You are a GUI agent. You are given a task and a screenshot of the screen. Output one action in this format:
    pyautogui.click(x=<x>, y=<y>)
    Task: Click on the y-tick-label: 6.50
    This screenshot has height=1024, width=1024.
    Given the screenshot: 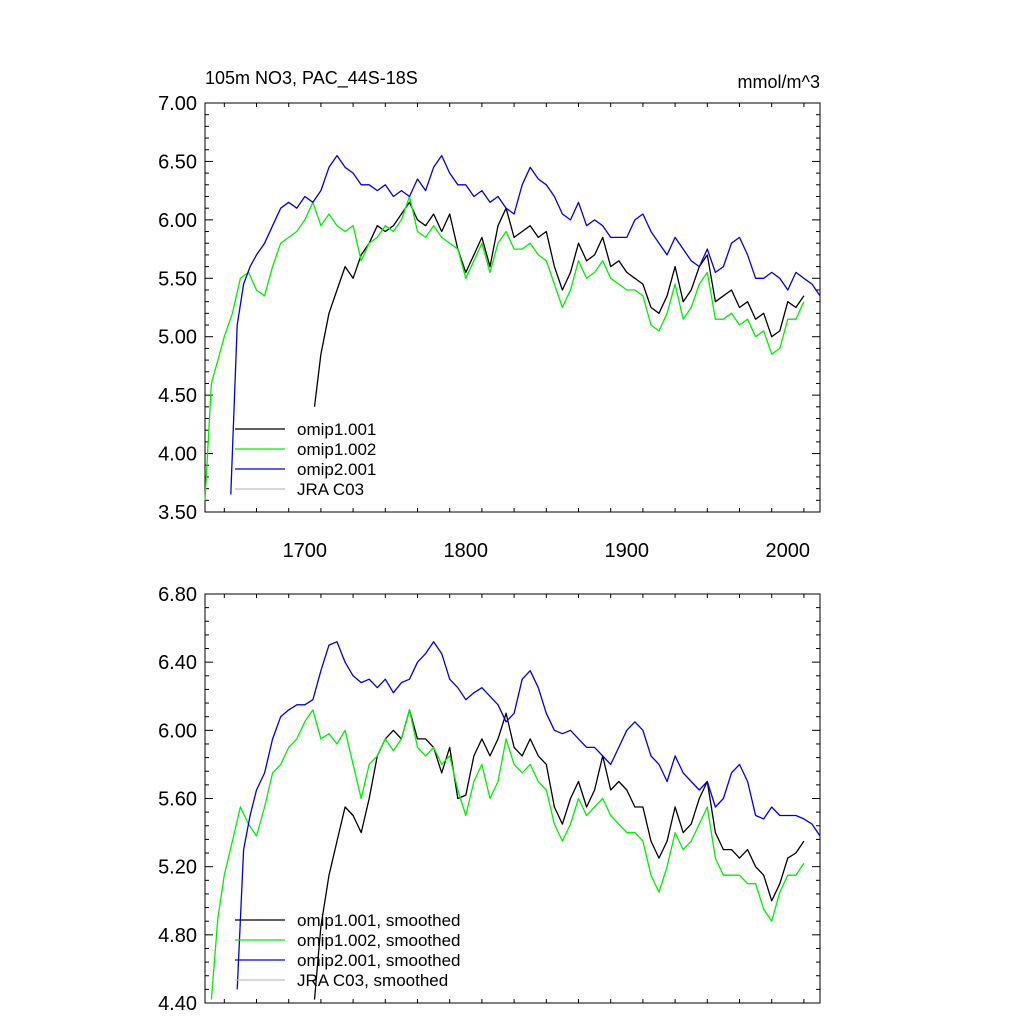 What is the action you would take?
    pyautogui.click(x=177, y=162)
    